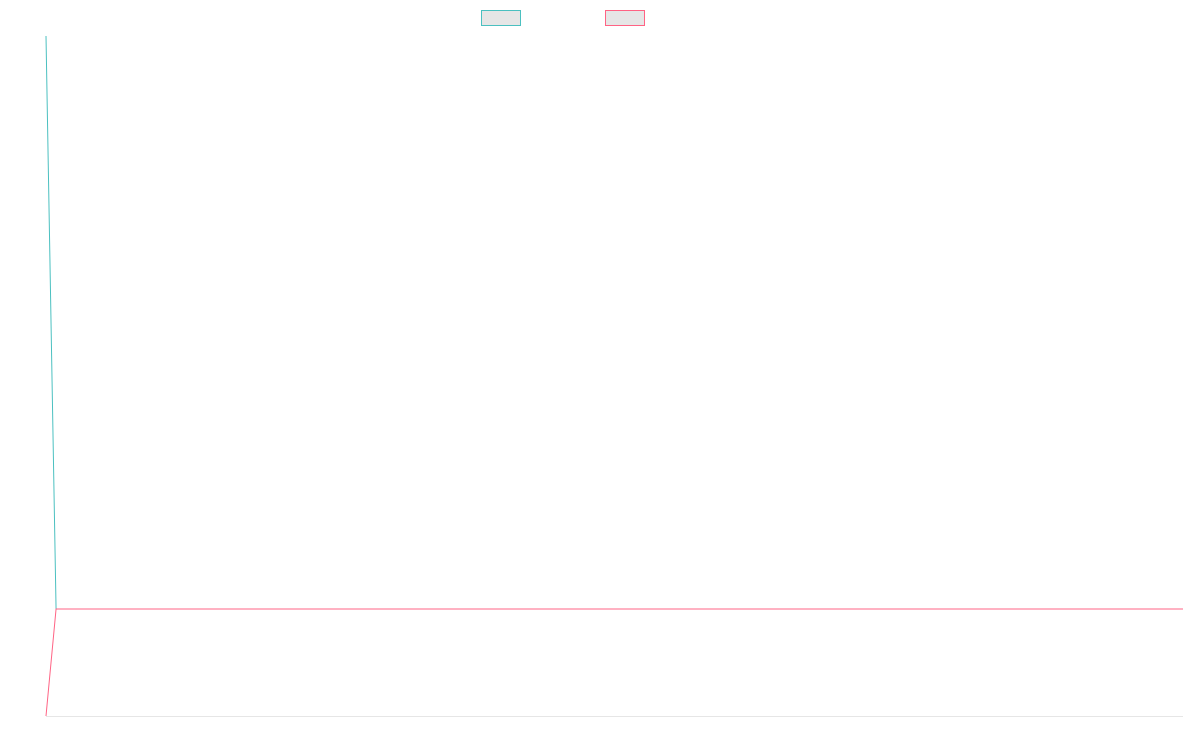 The height and width of the screenshot is (750, 1200). What do you see at coordinates (563, 18) in the screenshot?
I see `legend` at bounding box center [563, 18].